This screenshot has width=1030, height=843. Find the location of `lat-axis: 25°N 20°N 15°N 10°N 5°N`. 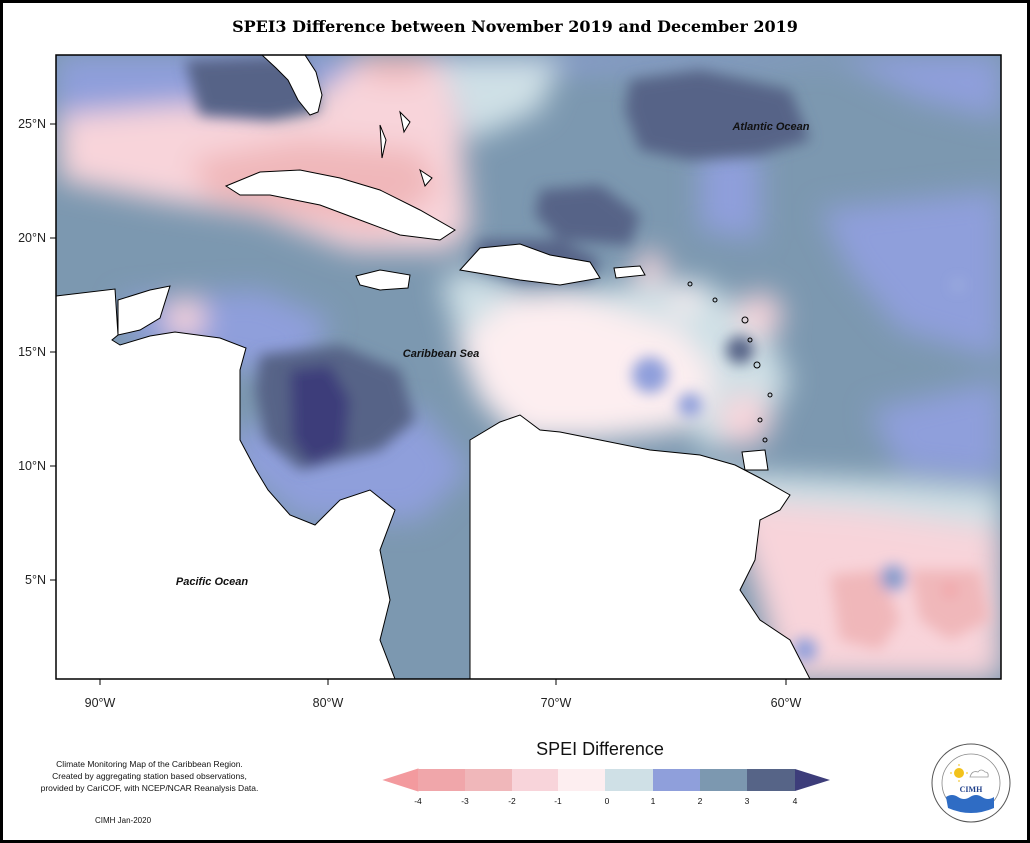

lat-axis: 25°N 20°N 15°N 10°N 5°N is located at coordinates (37, 352).